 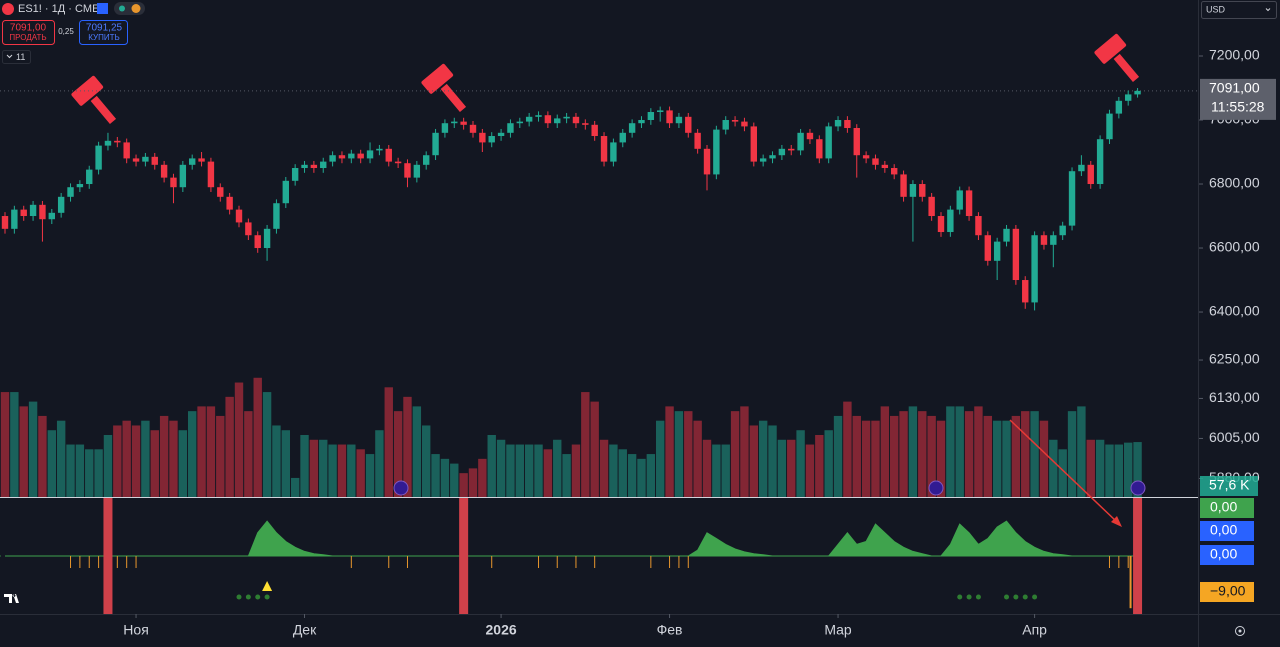 I want to click on sell-button, so click(x=28, y=32).